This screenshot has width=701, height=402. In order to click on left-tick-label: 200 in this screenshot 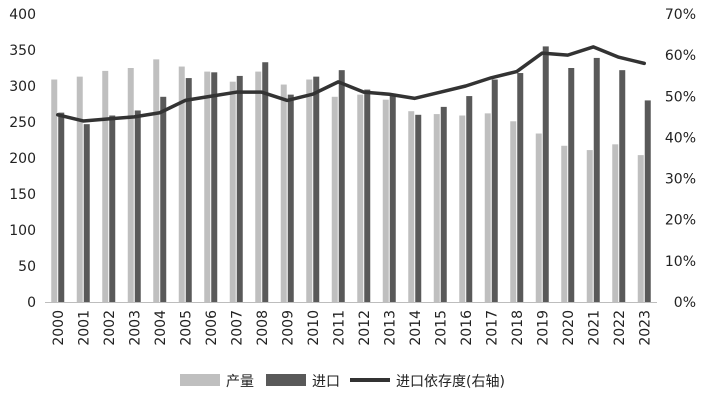, I will do `click(22, 159)`.